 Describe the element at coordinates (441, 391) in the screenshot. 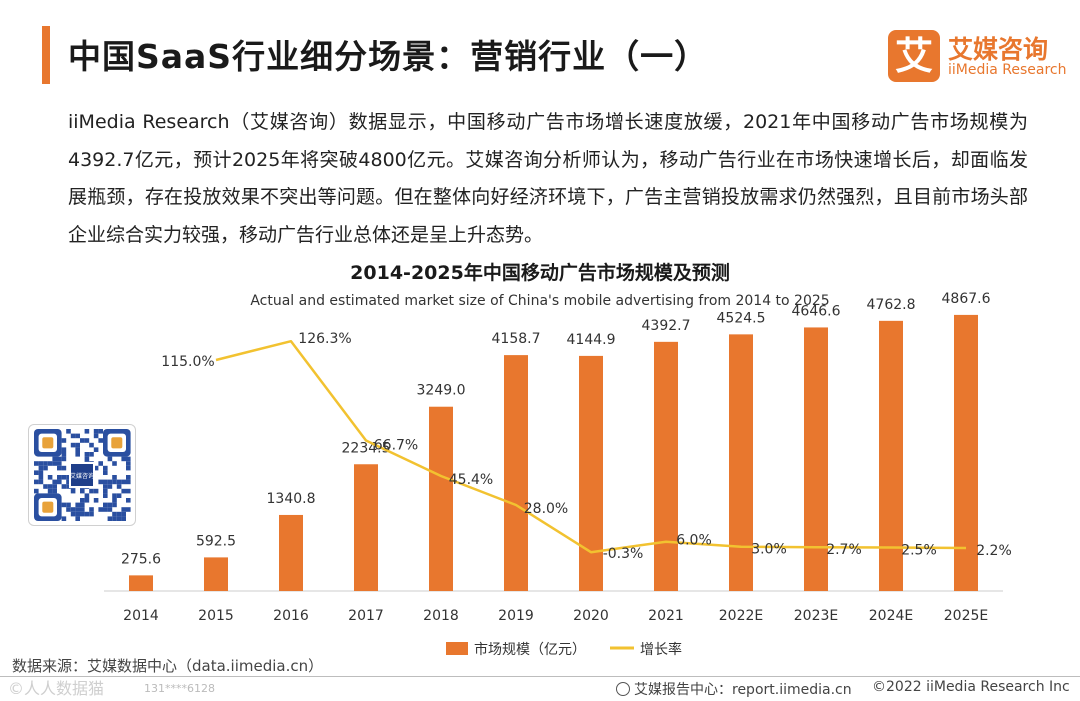

I see `bar-label-2018: 3249.0` at that location.